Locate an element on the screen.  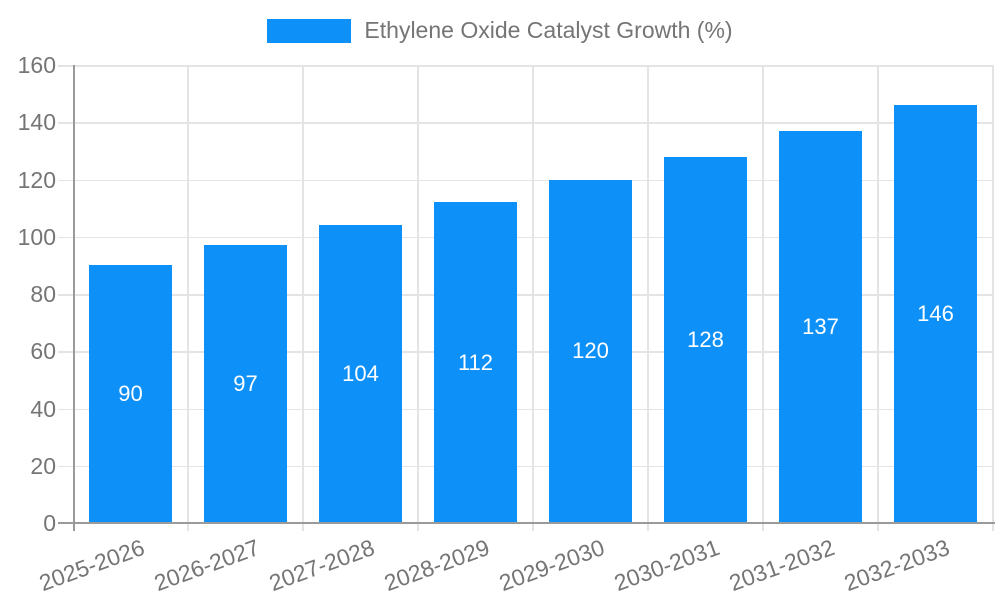
y-axis-line is located at coordinates (74, 298).